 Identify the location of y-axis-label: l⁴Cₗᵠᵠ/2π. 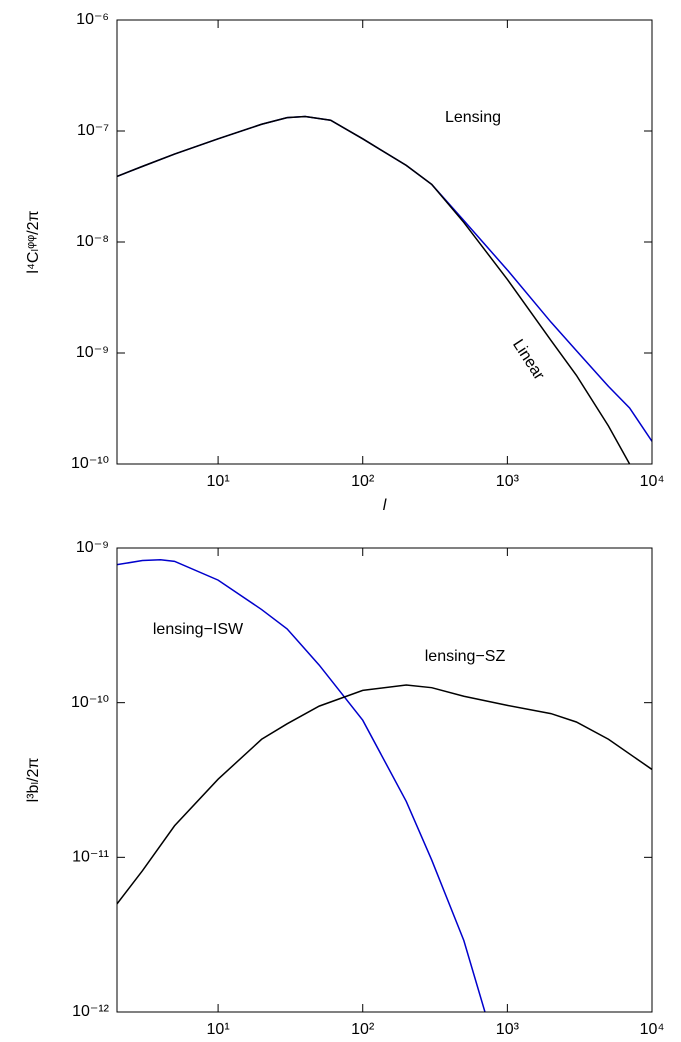
(33, 241).